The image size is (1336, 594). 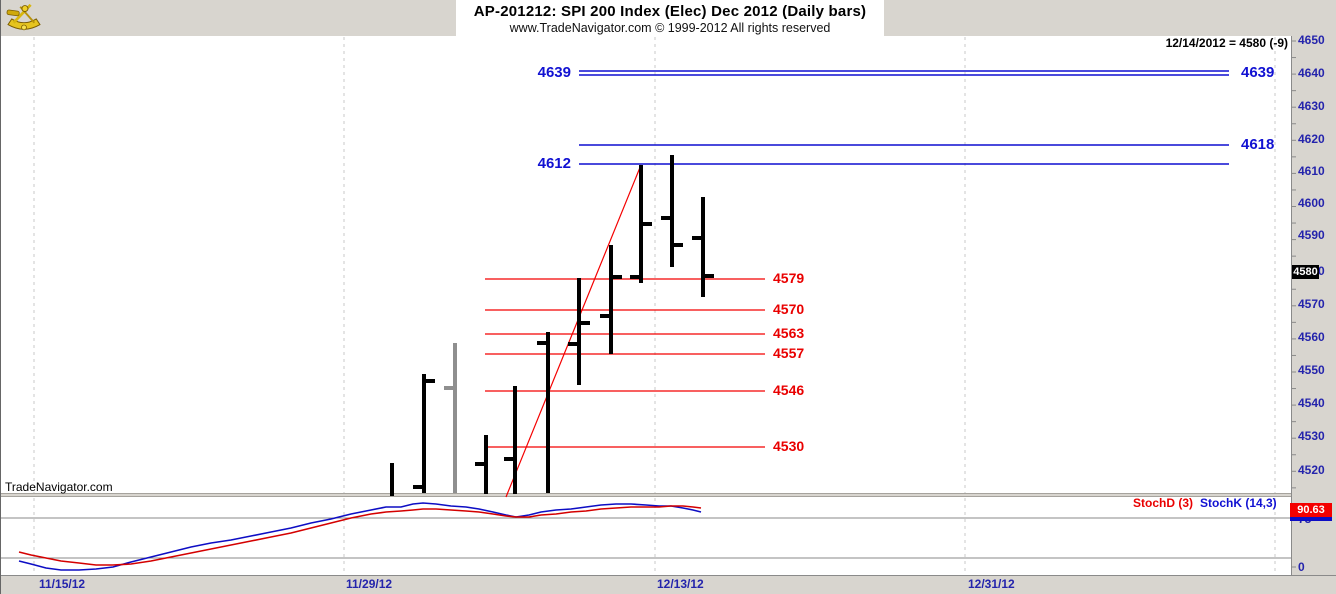 I want to click on panel-divider, so click(x=646, y=495).